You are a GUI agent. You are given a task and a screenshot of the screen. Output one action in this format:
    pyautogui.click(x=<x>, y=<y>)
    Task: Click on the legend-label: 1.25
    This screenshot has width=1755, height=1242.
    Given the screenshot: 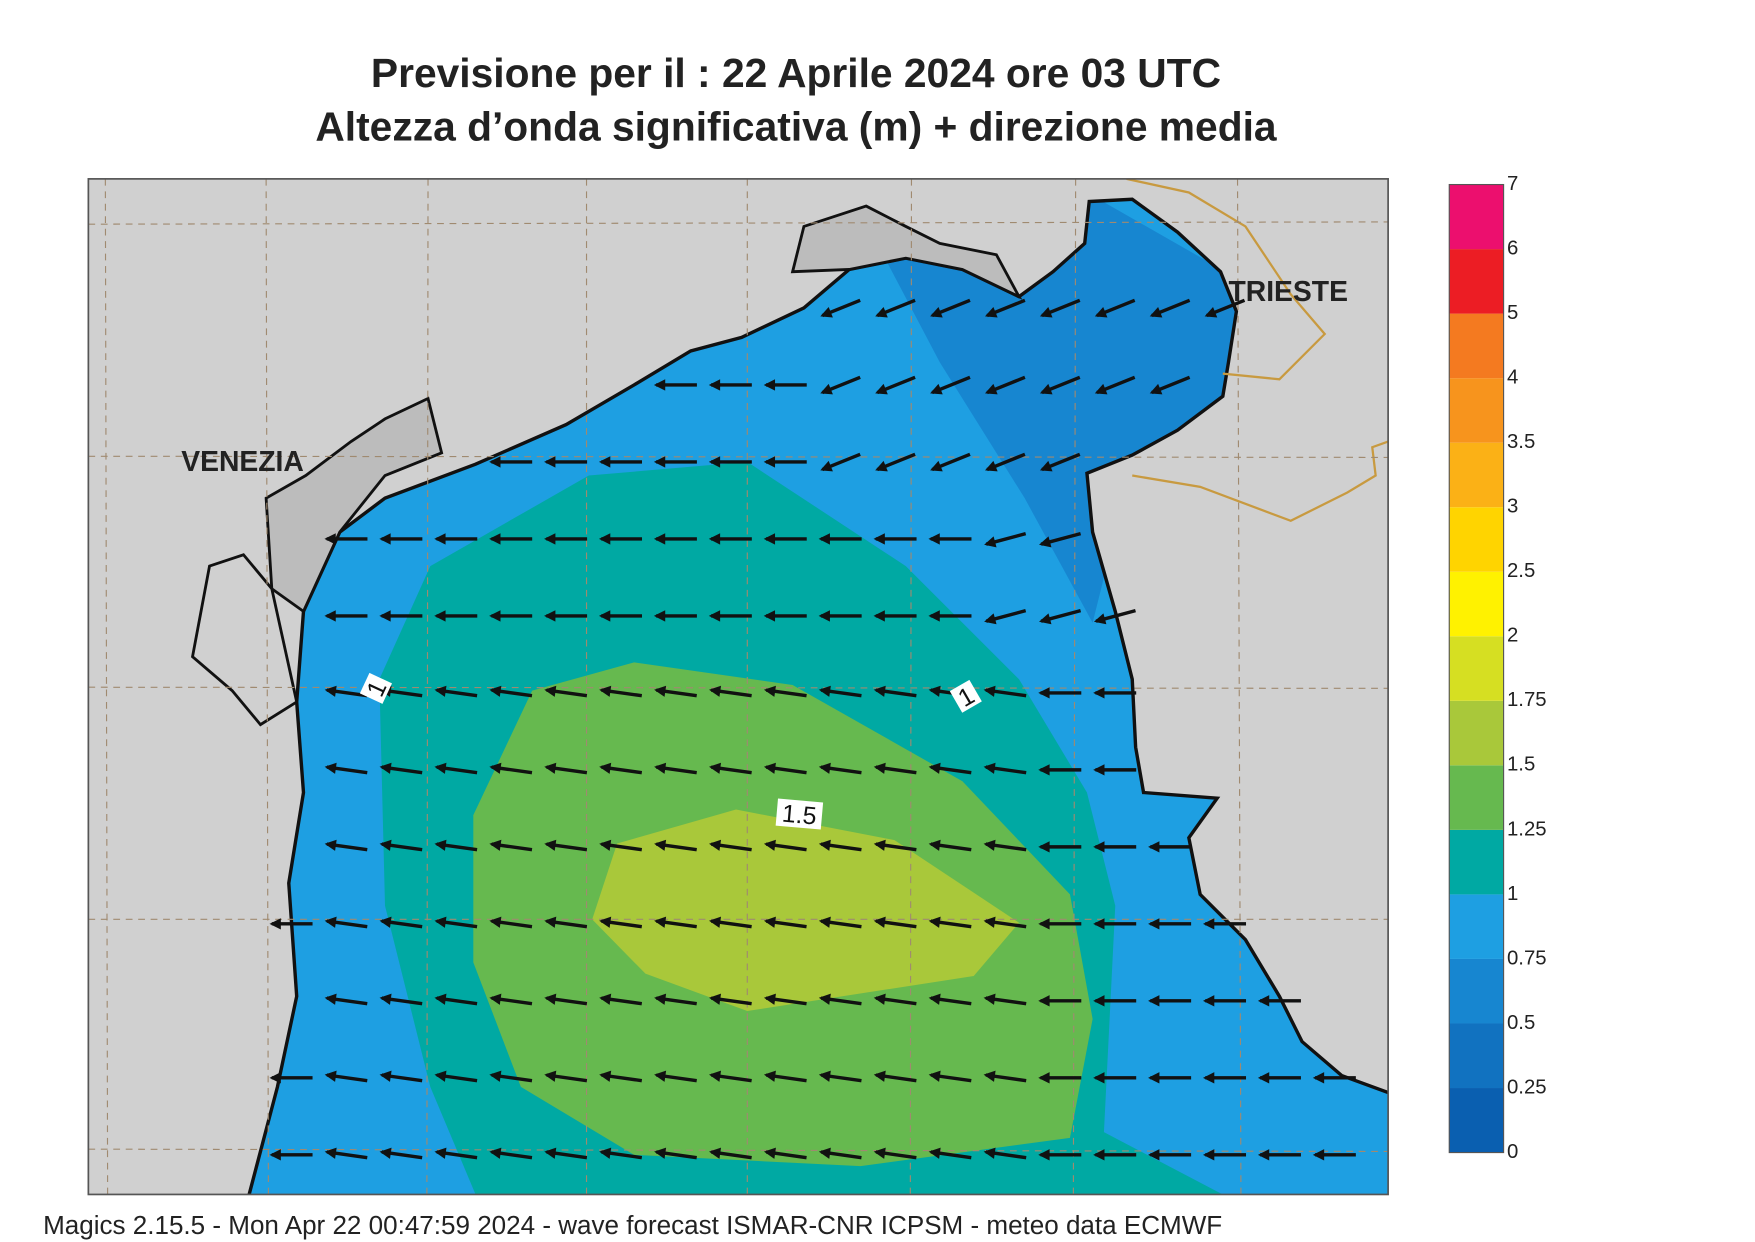 What is the action you would take?
    pyautogui.click(x=1527, y=829)
    